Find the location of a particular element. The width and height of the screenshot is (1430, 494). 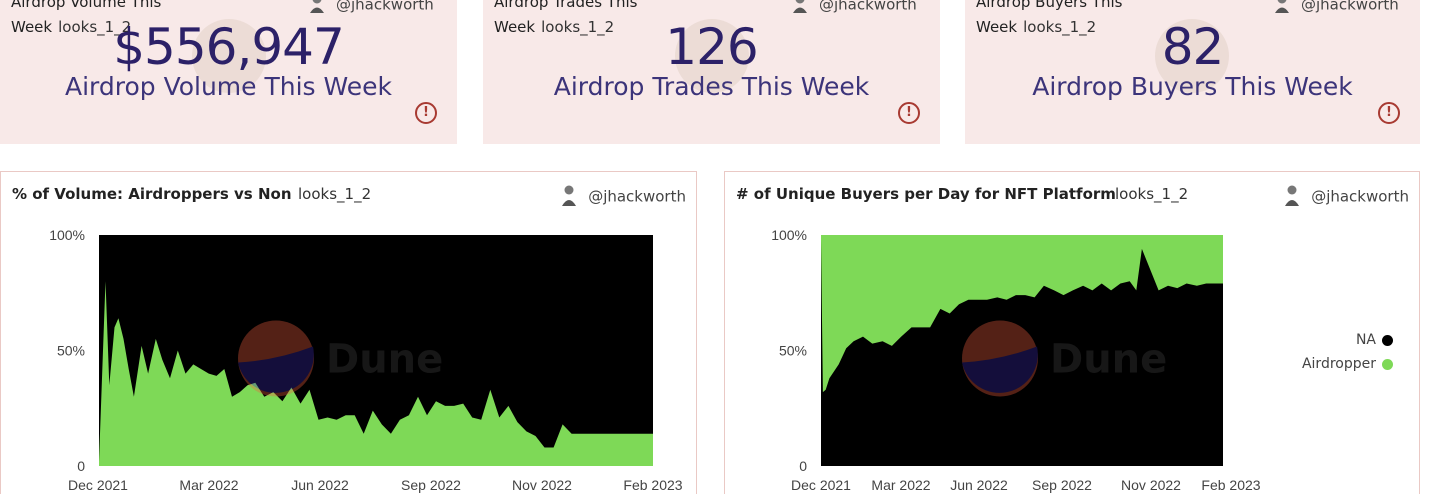

counter-label: Airdrop Volume This Week is located at coordinates (228, 86).